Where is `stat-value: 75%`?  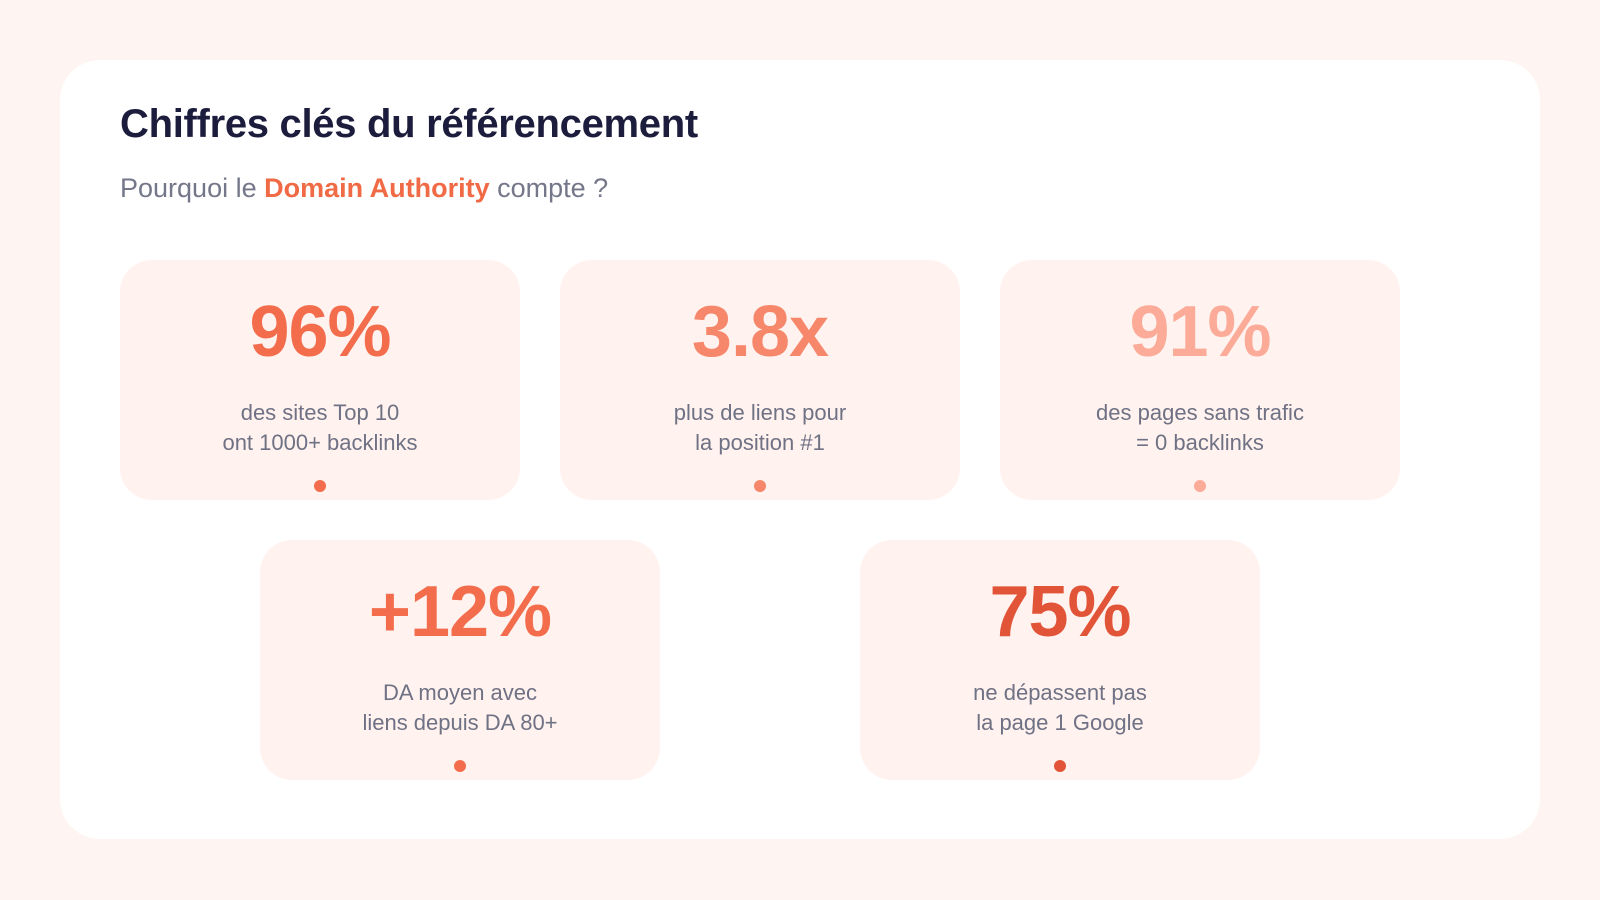 stat-value: 75% is located at coordinates (1060, 612).